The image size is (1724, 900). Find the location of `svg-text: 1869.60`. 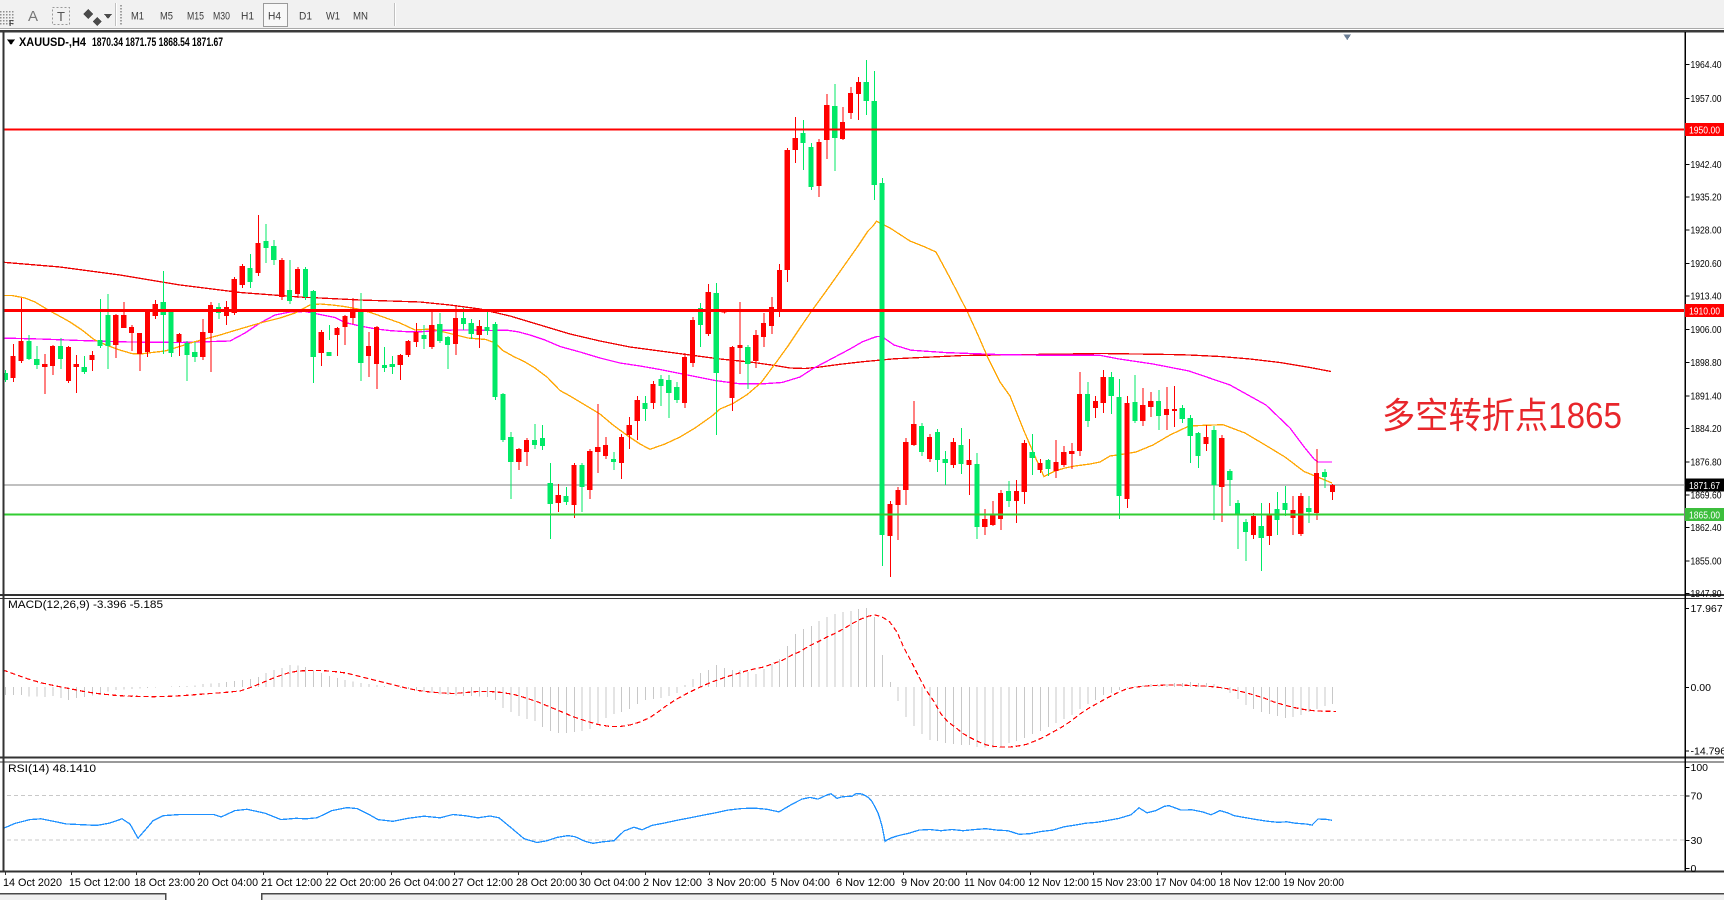

svg-text: 1869.60 is located at coordinates (1706, 495).